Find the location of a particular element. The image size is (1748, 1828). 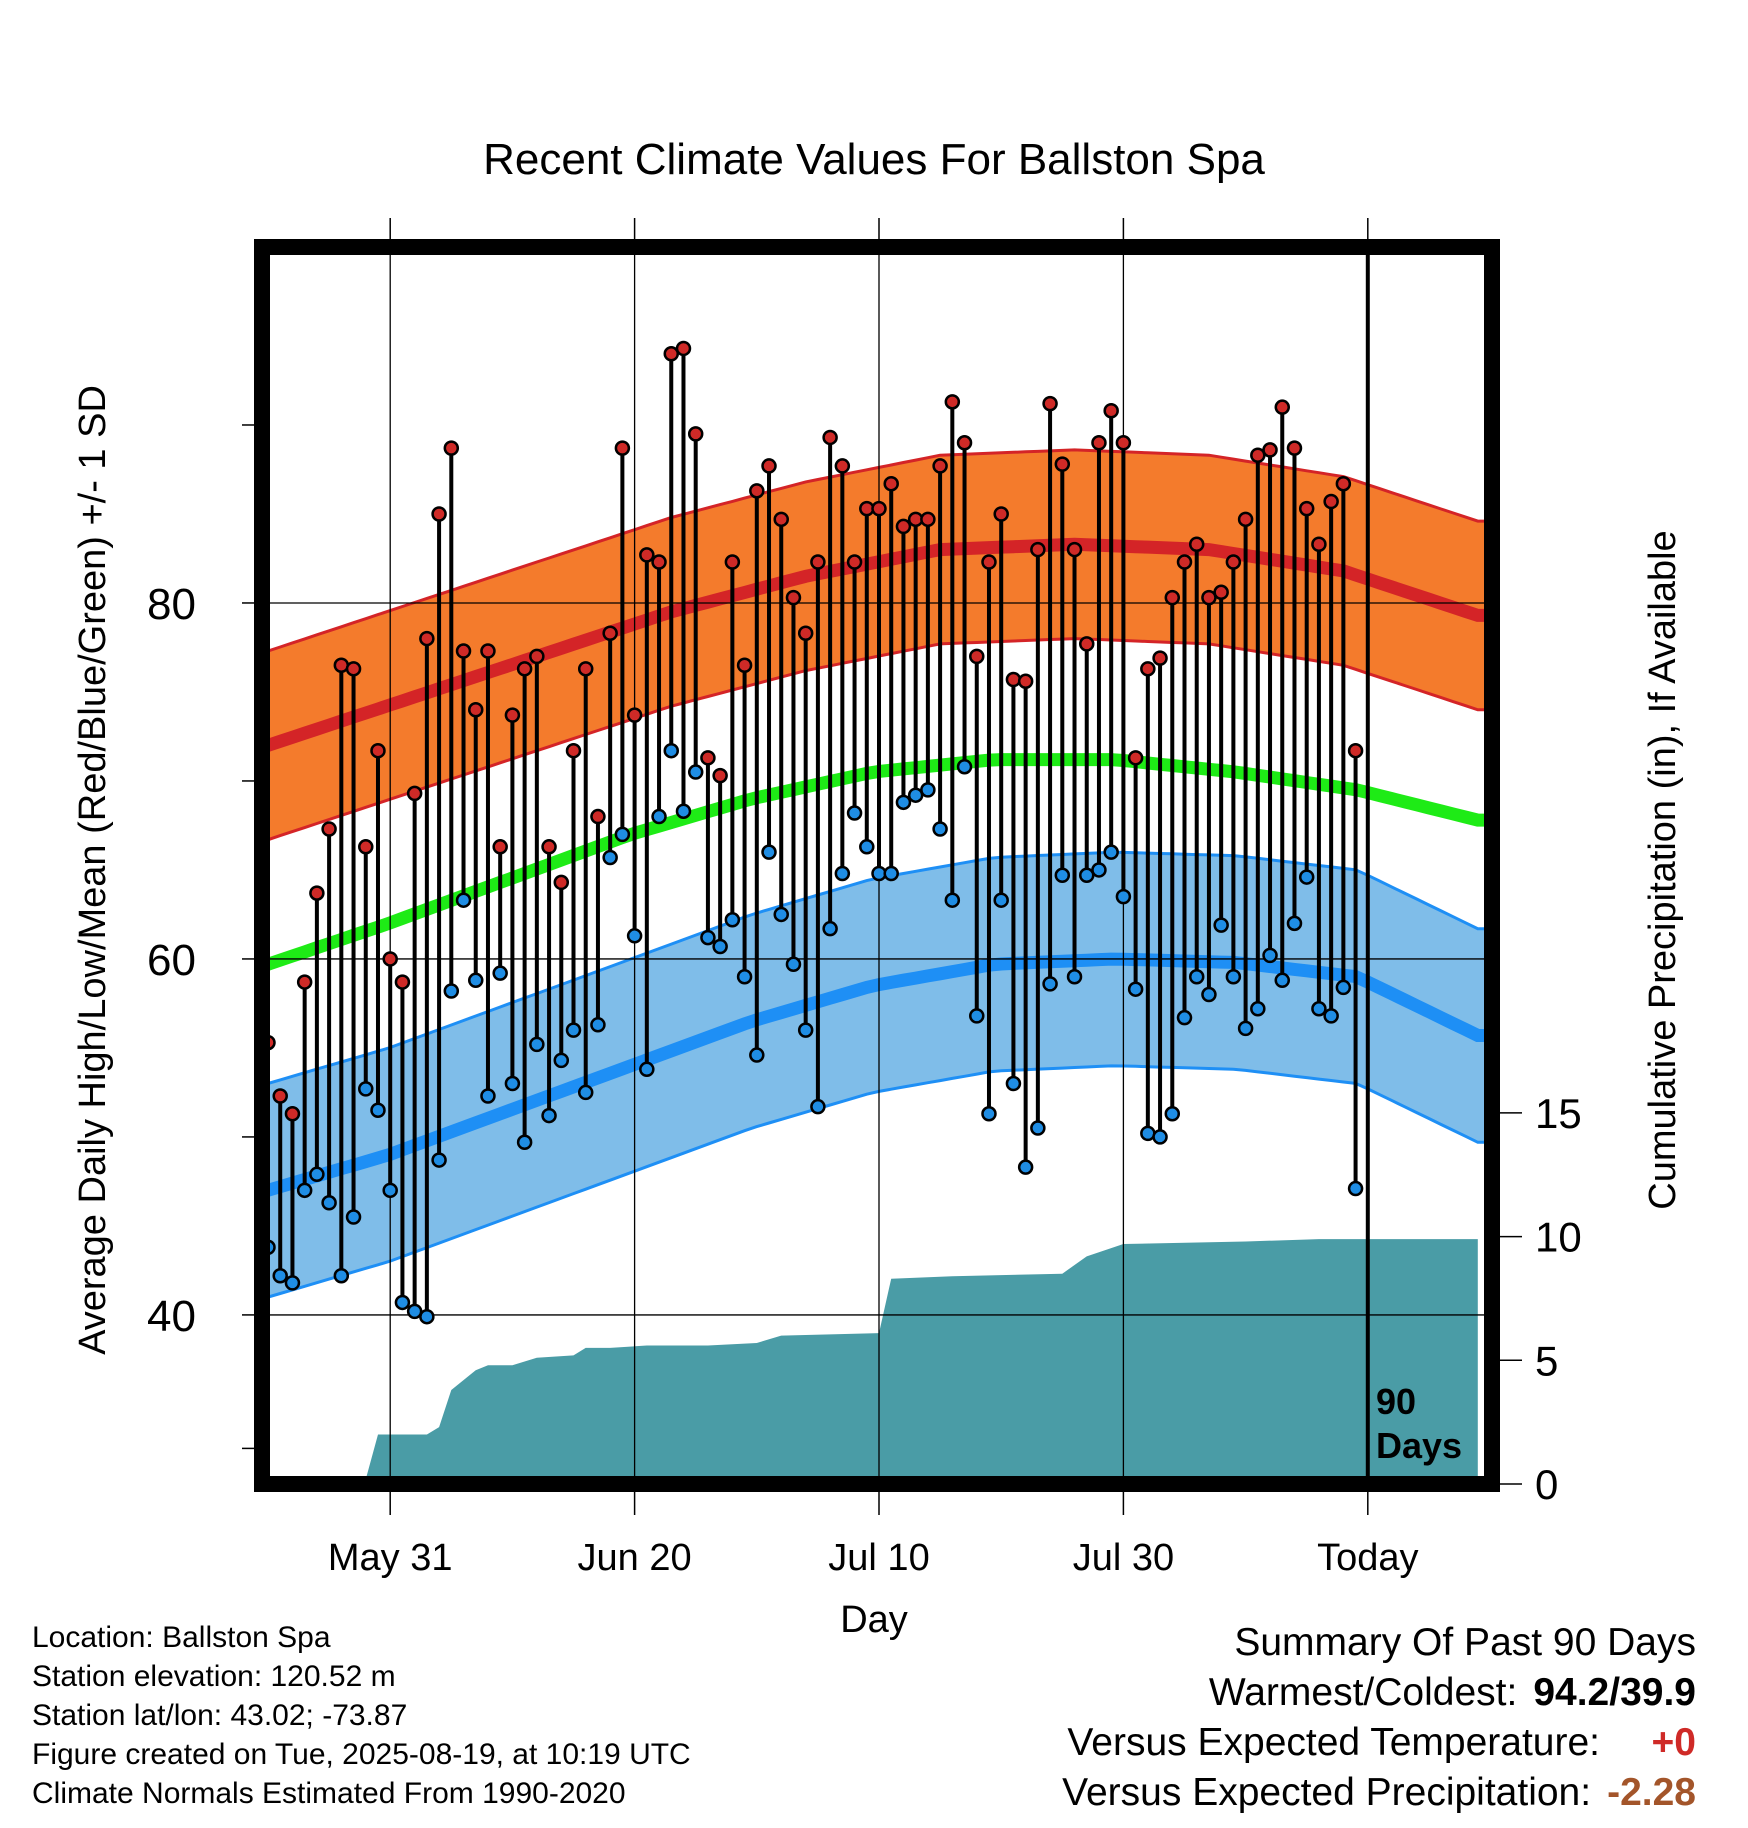

warm-cold-value: 94.2/39.9 is located at coordinates (1614, 1692).